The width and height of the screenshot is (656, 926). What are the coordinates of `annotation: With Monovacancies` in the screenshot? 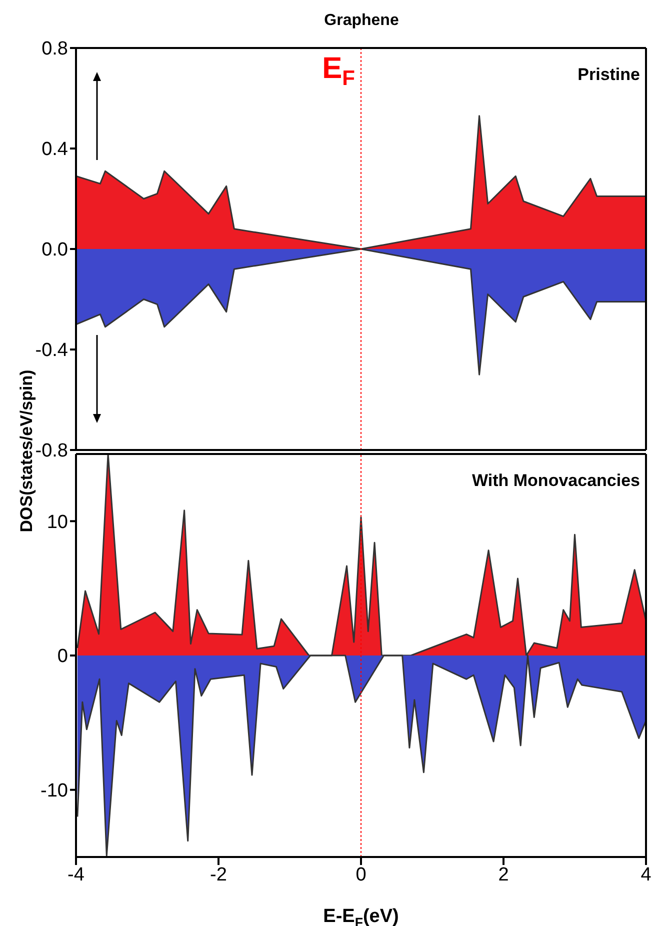 It's located at (556, 481).